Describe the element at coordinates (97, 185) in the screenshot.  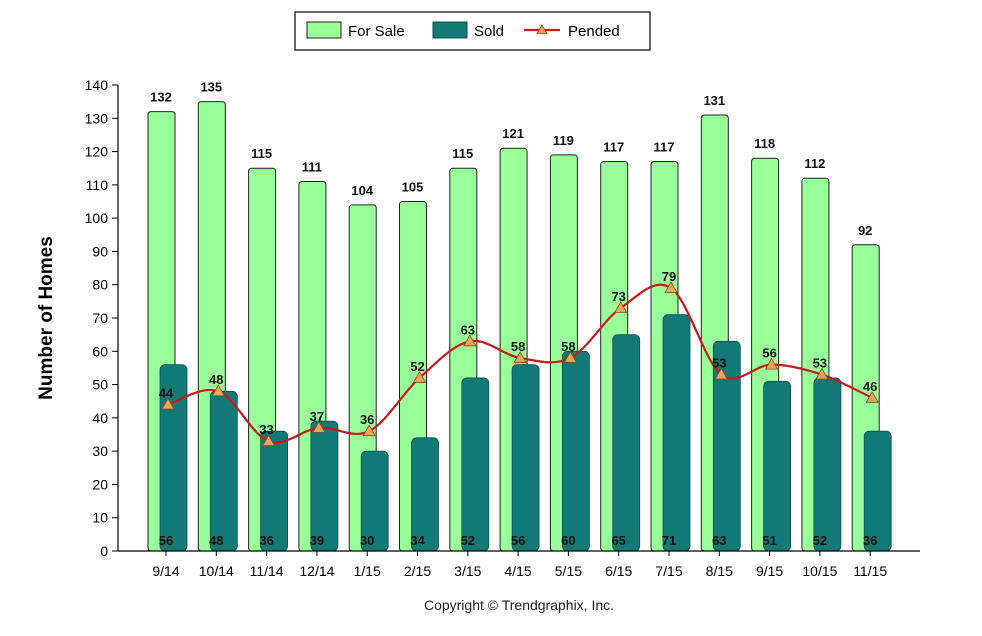
I see `y-tick-label: 110` at that location.